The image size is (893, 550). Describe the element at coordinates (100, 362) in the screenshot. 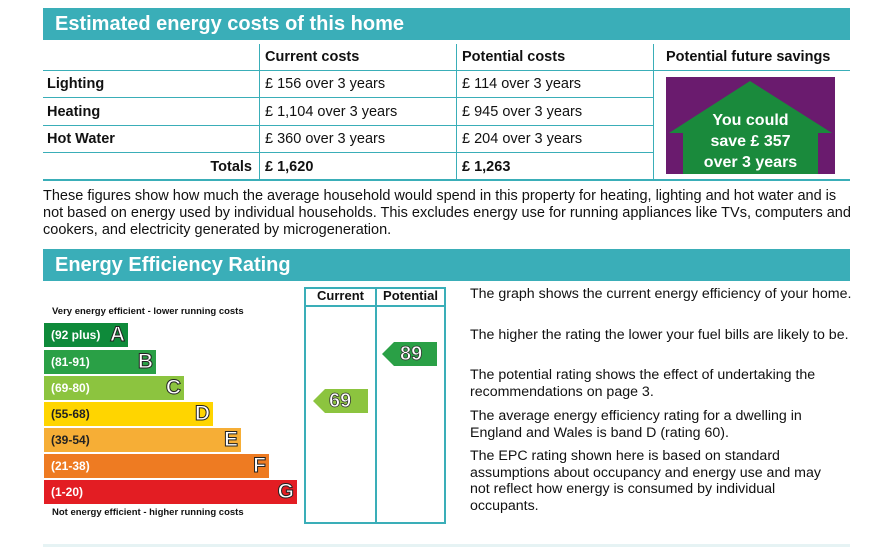

I see `band-b: (81-91) B` at that location.